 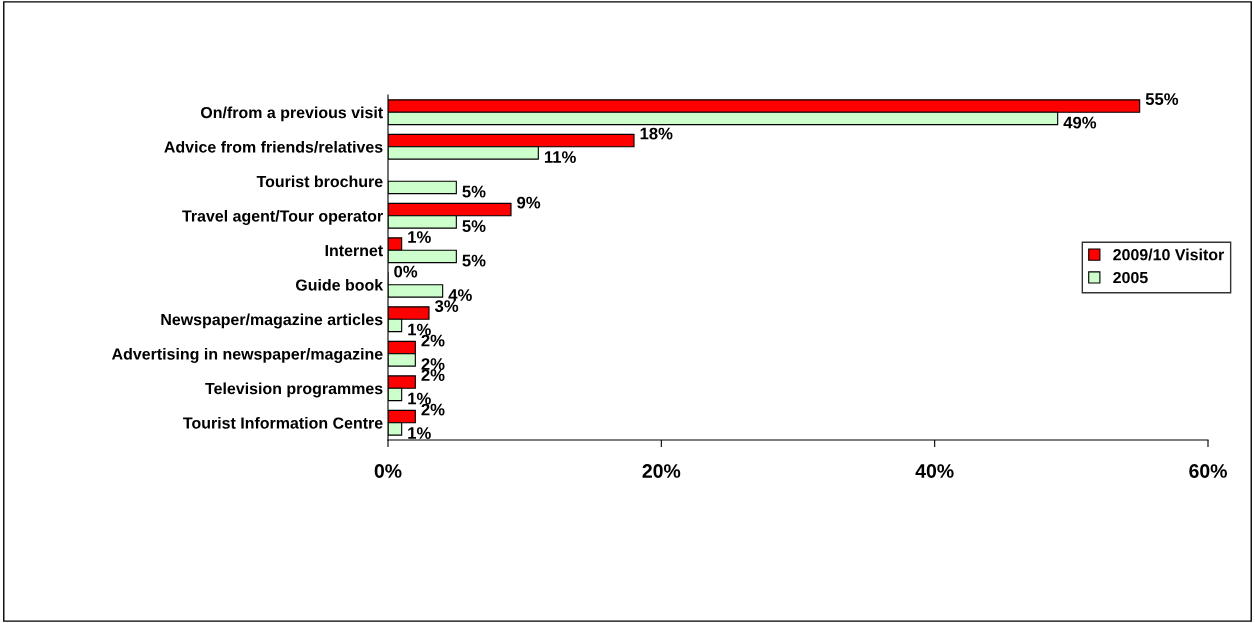 I want to click on y-tick-label: Television programmes, so click(x=294, y=390).